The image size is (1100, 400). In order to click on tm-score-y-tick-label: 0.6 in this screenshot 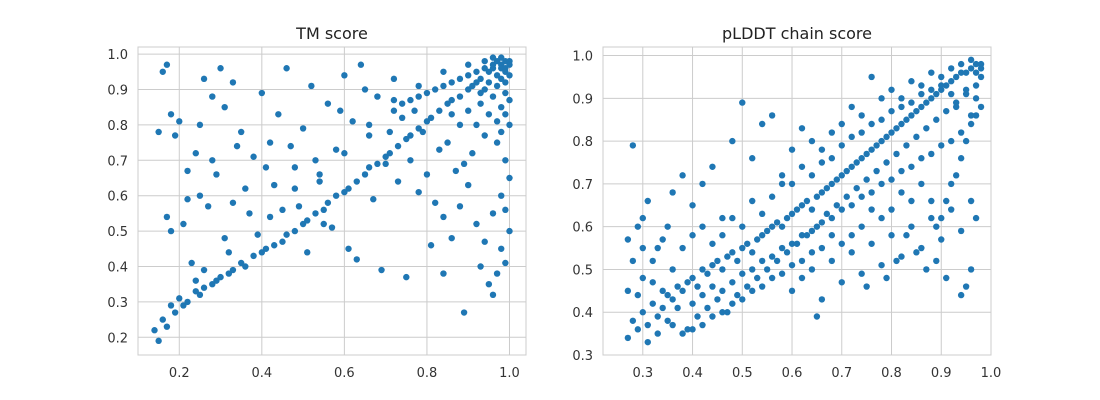, I will do `click(117, 197)`.